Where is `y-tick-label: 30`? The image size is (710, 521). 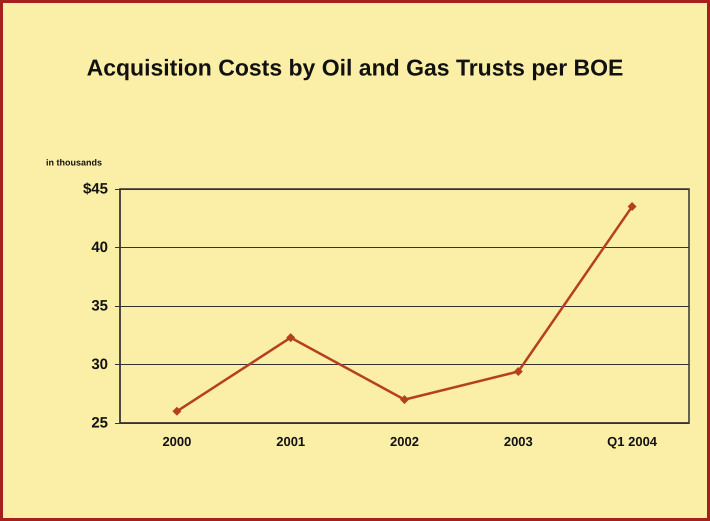 y-tick-label: 30 is located at coordinates (99, 364).